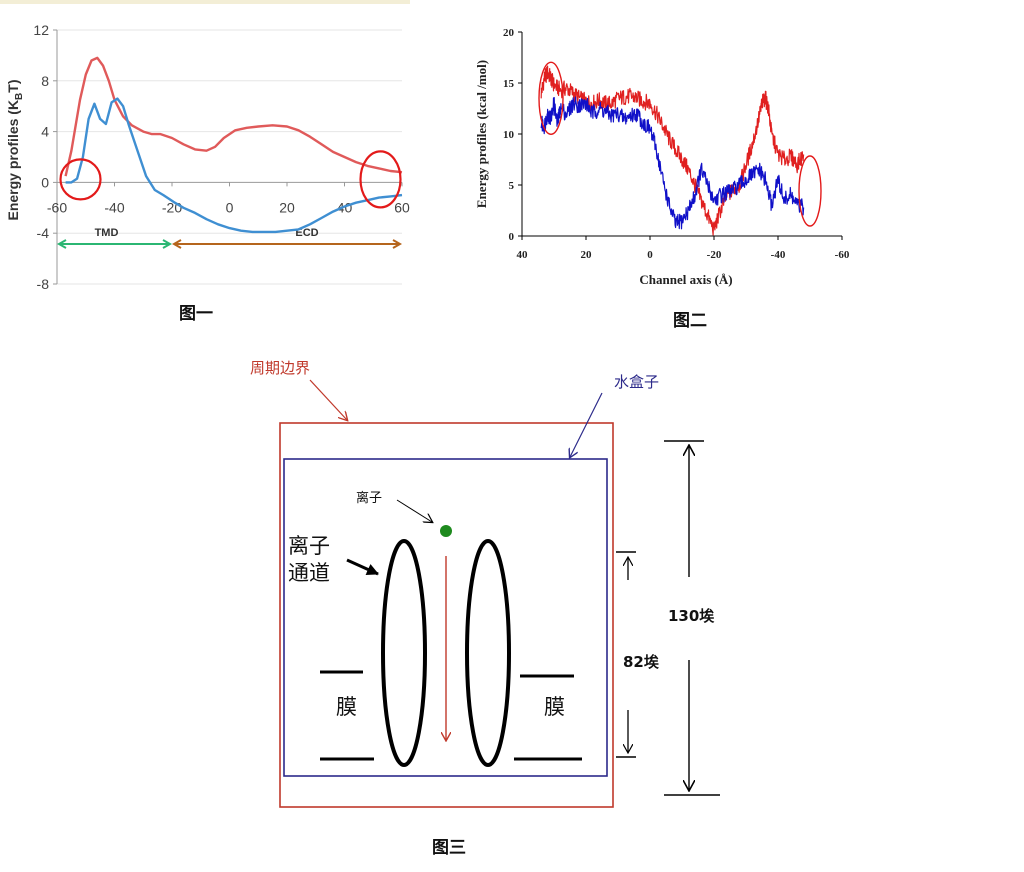 The width and height of the screenshot is (1024, 872). What do you see at coordinates (587, 255) in the screenshot?
I see `fig2-x-tick-label: 20` at bounding box center [587, 255].